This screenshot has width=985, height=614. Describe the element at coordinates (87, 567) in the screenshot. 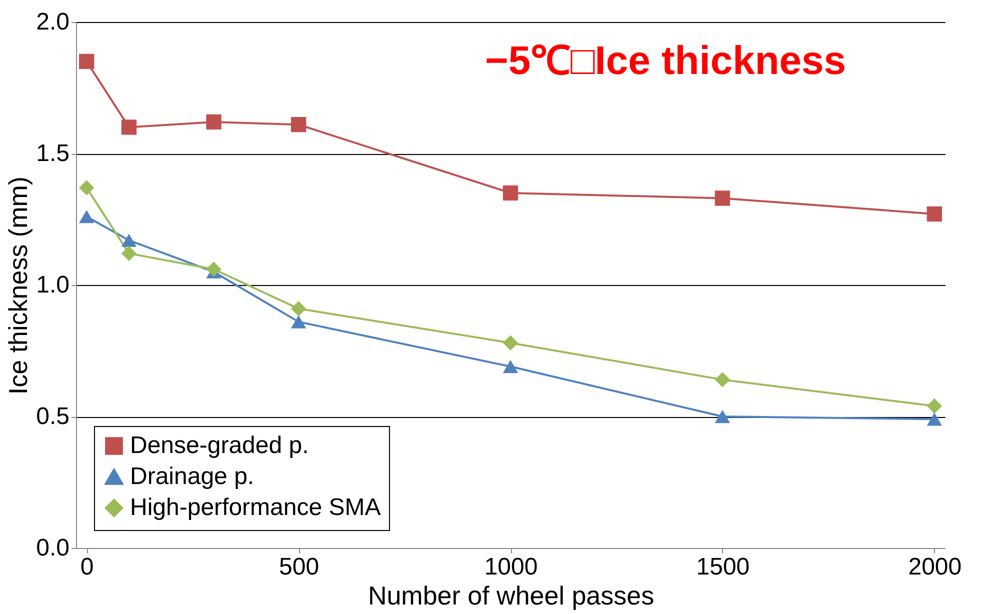

I see `x-tick-label: 0` at that location.